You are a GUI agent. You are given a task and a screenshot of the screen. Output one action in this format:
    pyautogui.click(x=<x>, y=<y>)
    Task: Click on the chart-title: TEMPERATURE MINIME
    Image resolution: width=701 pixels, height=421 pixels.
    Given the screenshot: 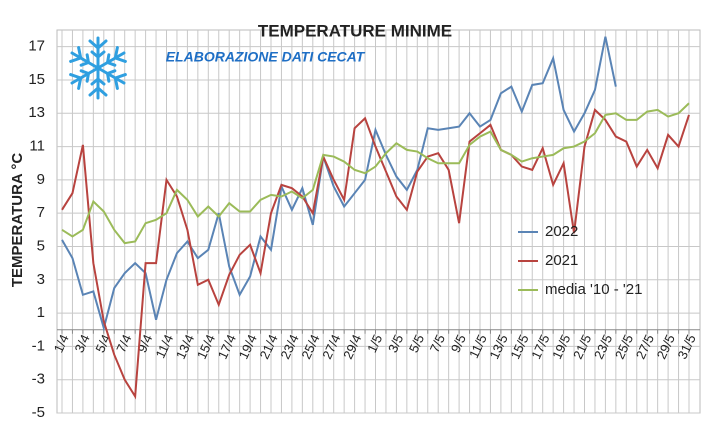 What is the action you would take?
    pyautogui.click(x=355, y=30)
    